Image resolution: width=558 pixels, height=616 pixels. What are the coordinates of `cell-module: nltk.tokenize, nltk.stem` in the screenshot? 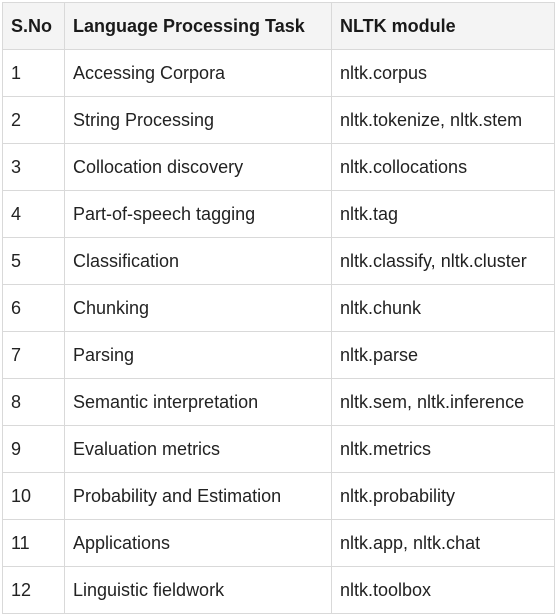 It's located at (443, 120).